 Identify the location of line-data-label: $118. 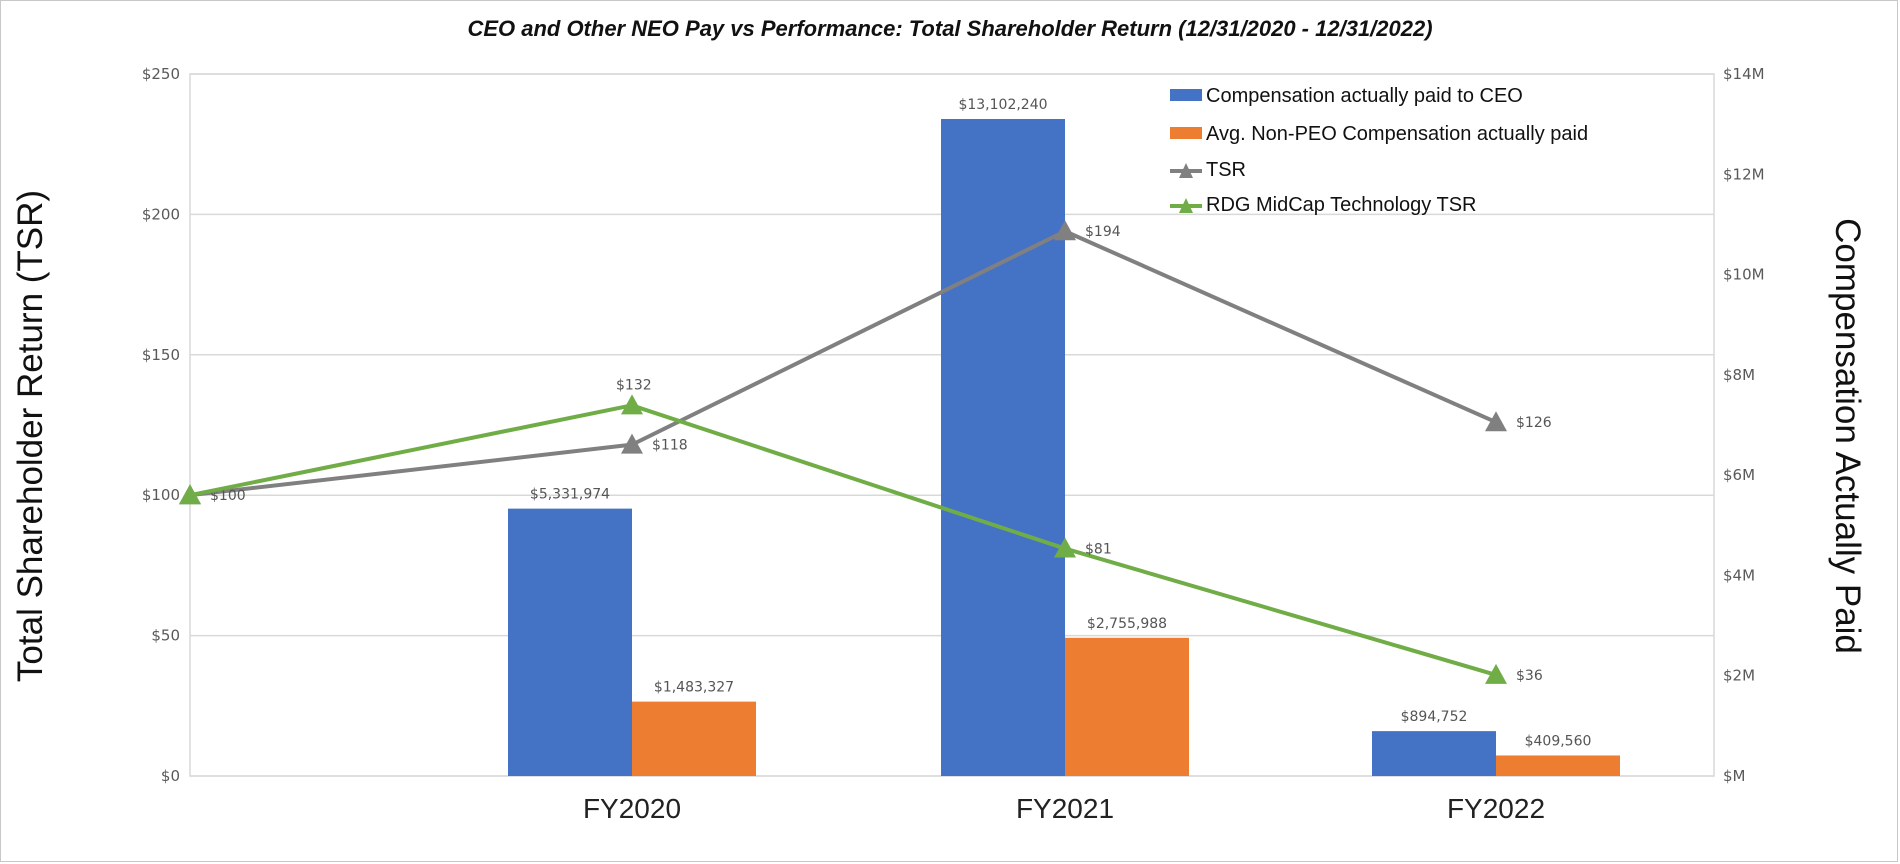
(670, 446).